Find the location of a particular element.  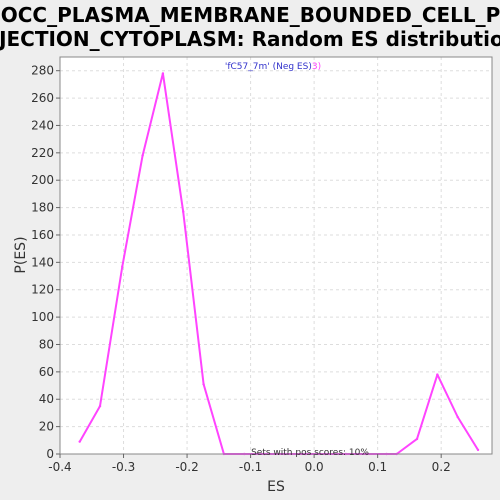

x-tick-label: 0.1 is located at coordinates (377, 467).